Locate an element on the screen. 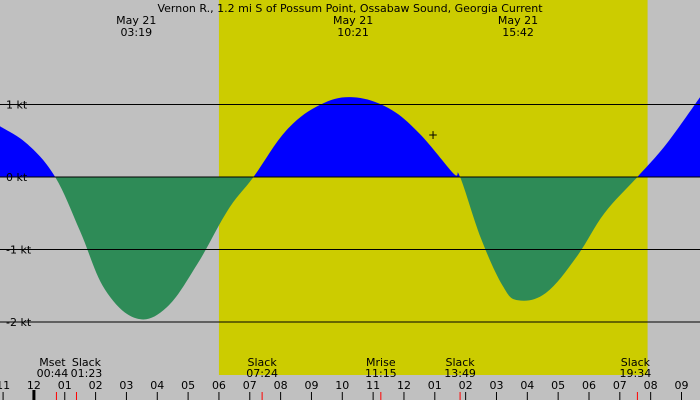 This screenshot has height=400, width=700. x-tick-label: 10 is located at coordinates (342, 385).